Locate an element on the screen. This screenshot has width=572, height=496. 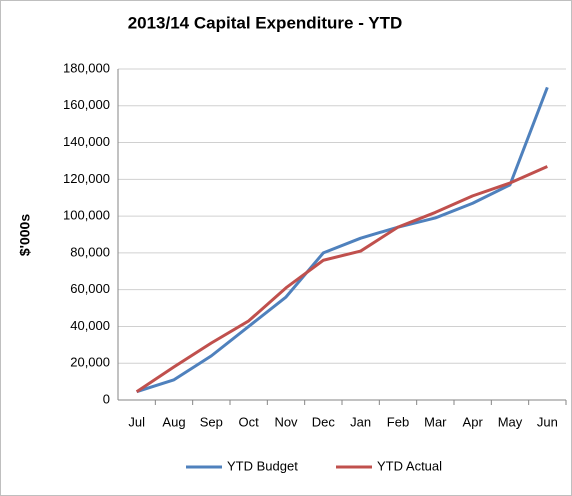
y-tick-label: 120,000 is located at coordinates (86, 178).